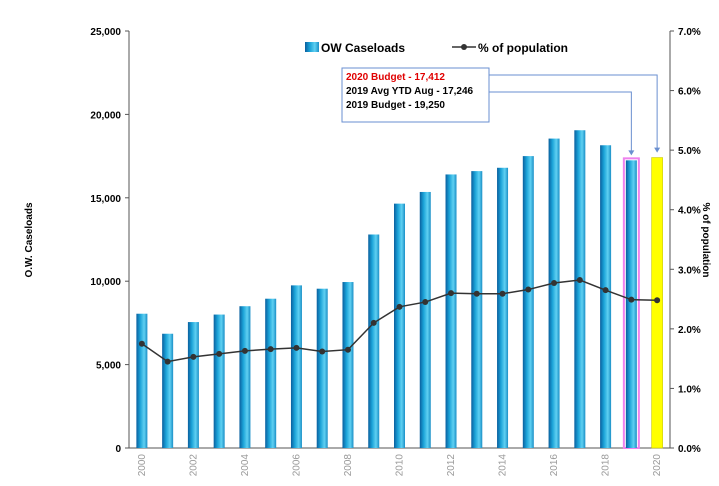  Describe the element at coordinates (606, 296) in the screenshot. I see `bar-2018` at that location.